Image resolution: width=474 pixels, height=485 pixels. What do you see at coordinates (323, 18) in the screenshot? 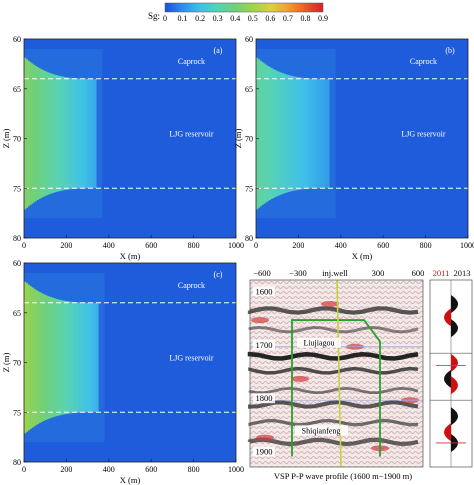
I see `colorbar-tick-label: 0.9` at bounding box center [323, 18].